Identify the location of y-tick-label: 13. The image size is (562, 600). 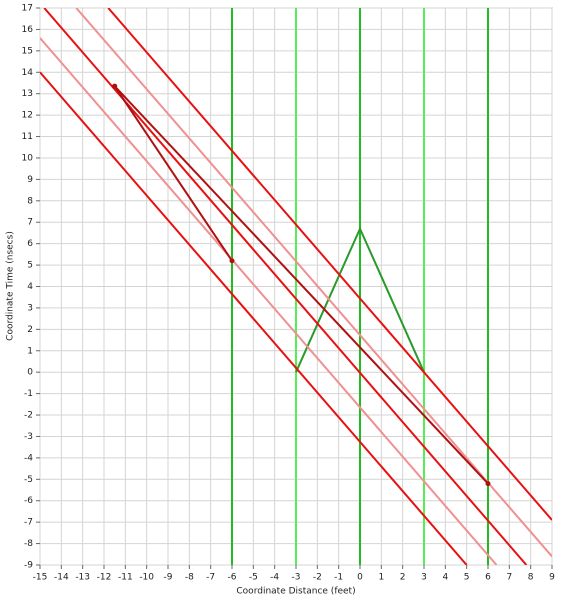
(27, 94).